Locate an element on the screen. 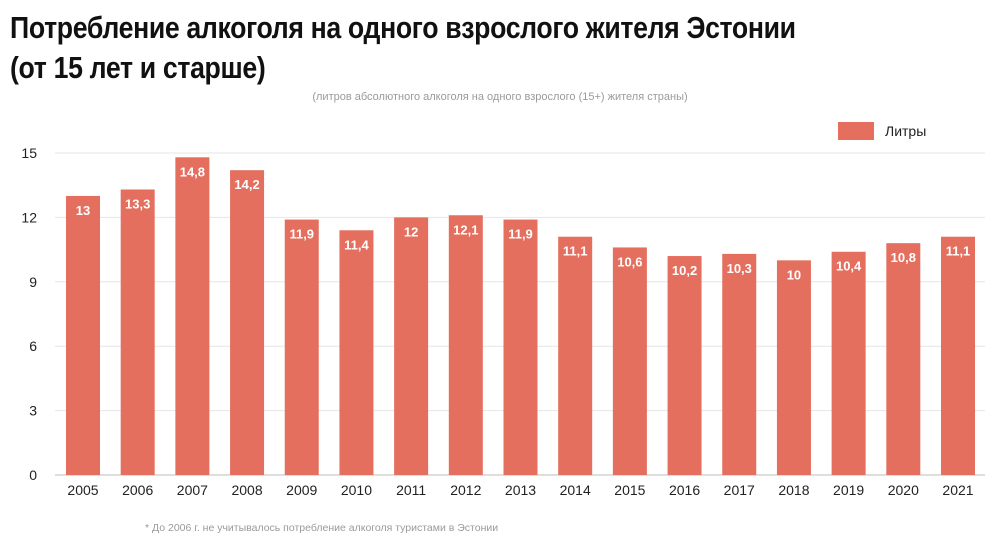 Image resolution: width=1000 pixels, height=549 pixels. x-tick-label: 2006 is located at coordinates (137, 490).